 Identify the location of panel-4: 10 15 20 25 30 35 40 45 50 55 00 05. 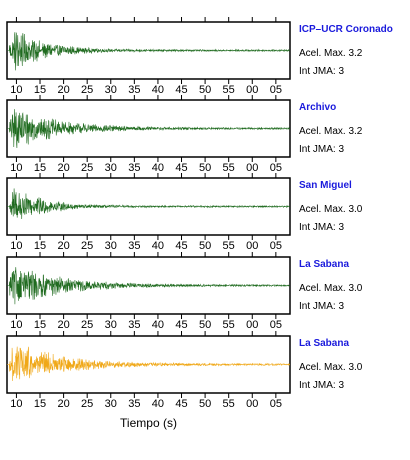
(148, 291).